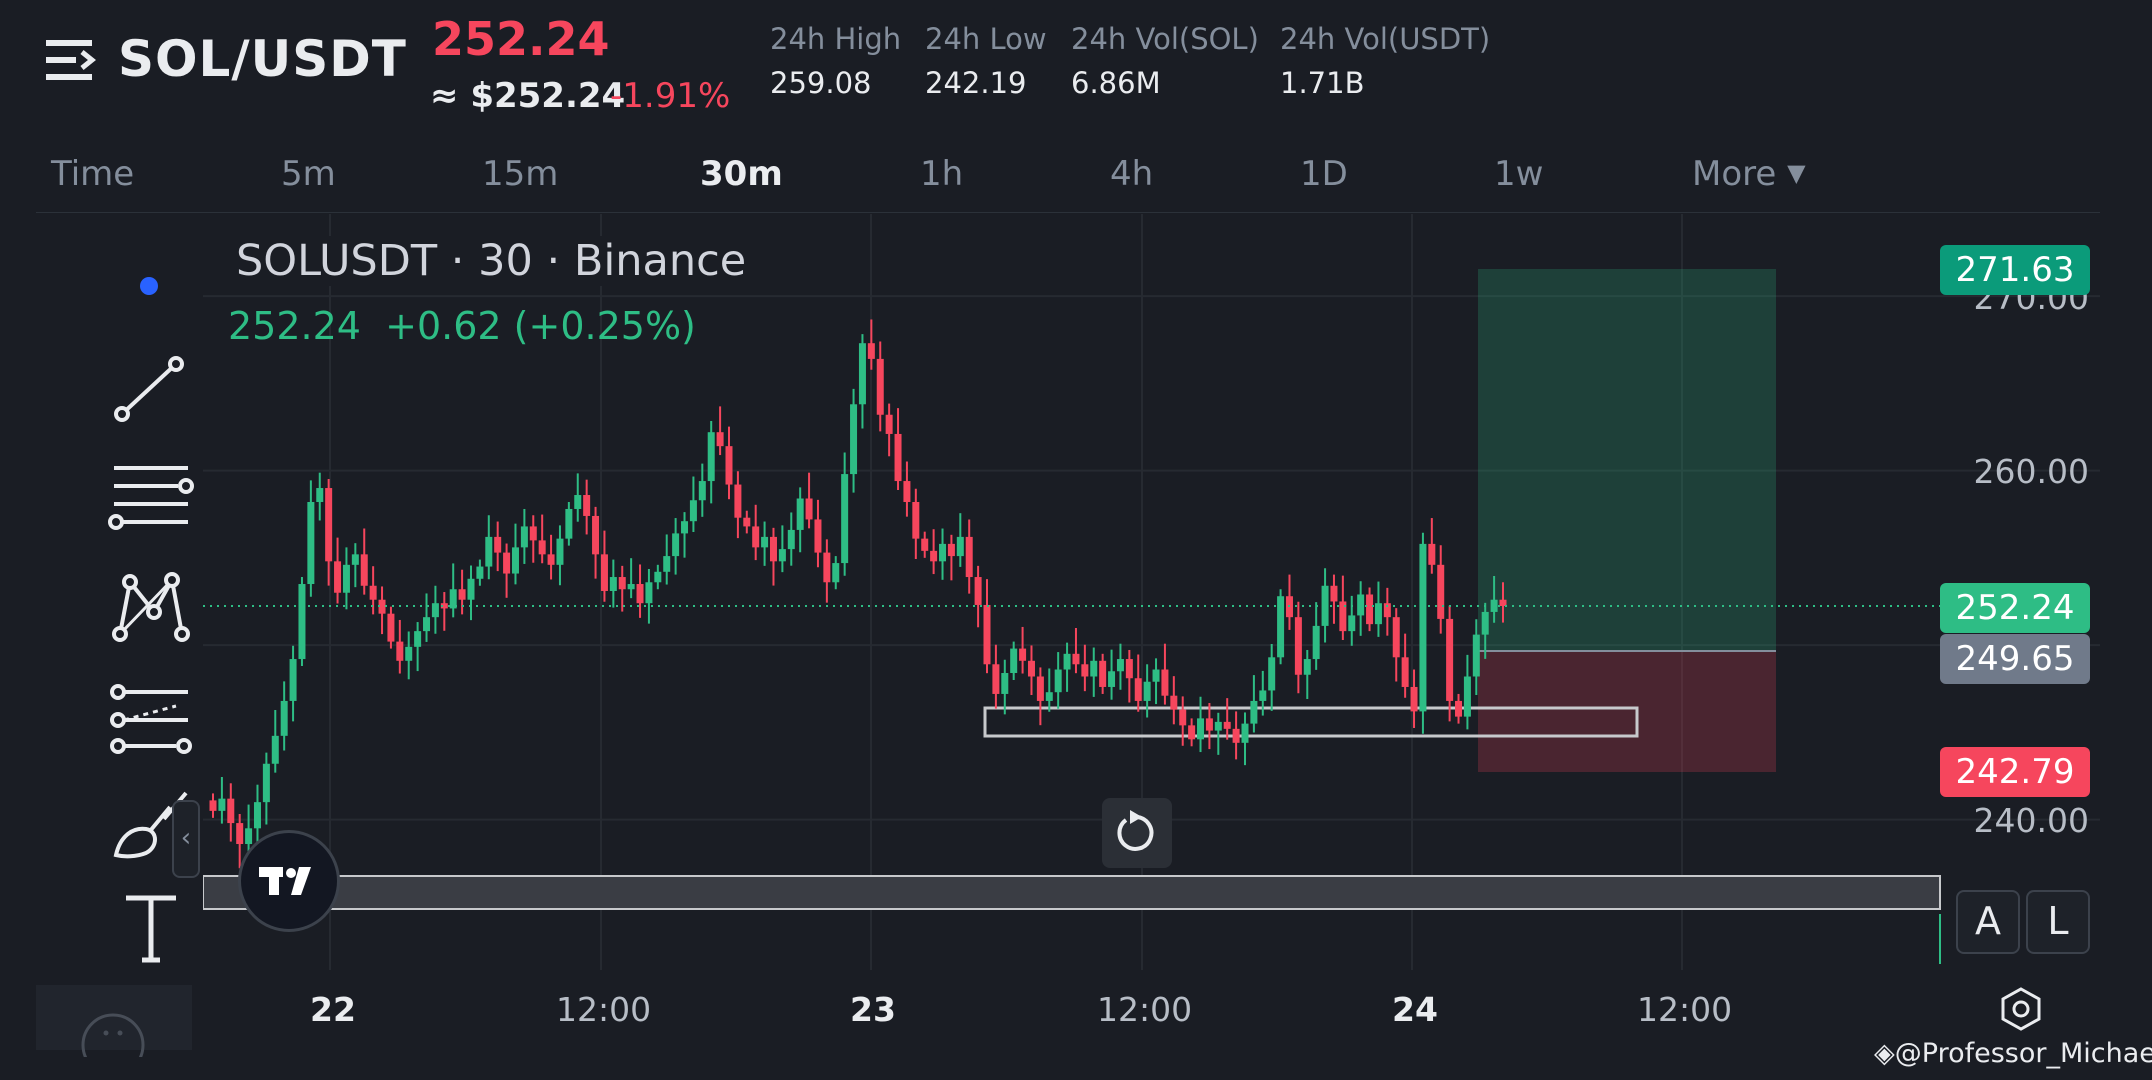 The image size is (2152, 1080). What do you see at coordinates (942, 174) in the screenshot?
I see `tab-1h: 1h` at bounding box center [942, 174].